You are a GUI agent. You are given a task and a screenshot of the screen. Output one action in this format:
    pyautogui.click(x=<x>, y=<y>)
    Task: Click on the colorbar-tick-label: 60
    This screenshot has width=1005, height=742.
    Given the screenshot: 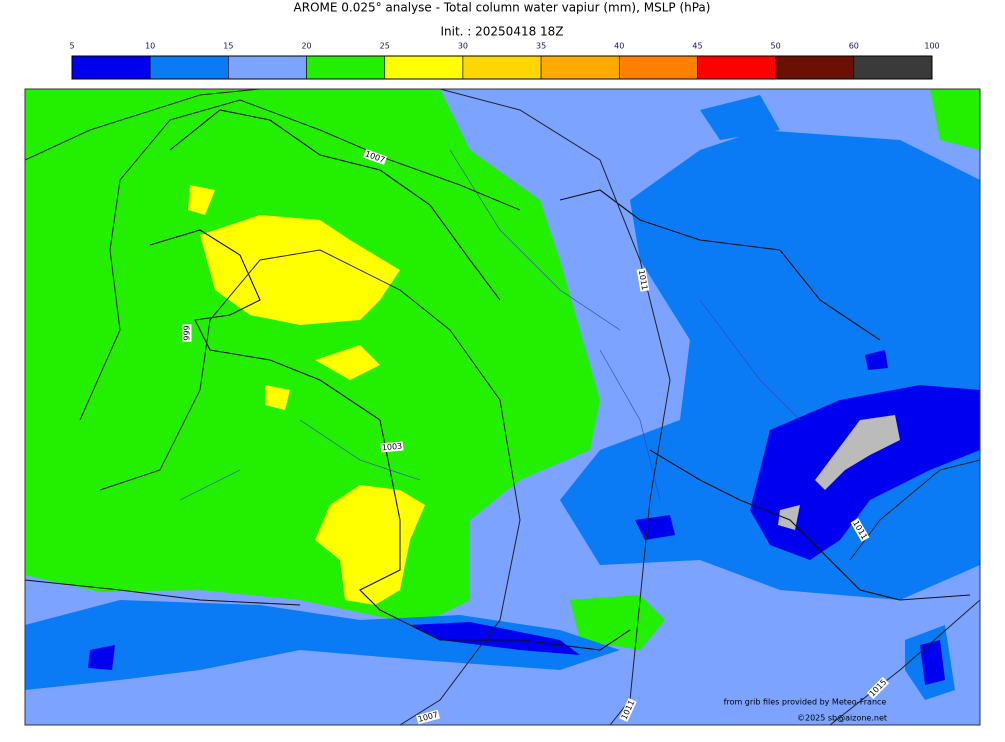 What is the action you would take?
    pyautogui.click(x=854, y=46)
    